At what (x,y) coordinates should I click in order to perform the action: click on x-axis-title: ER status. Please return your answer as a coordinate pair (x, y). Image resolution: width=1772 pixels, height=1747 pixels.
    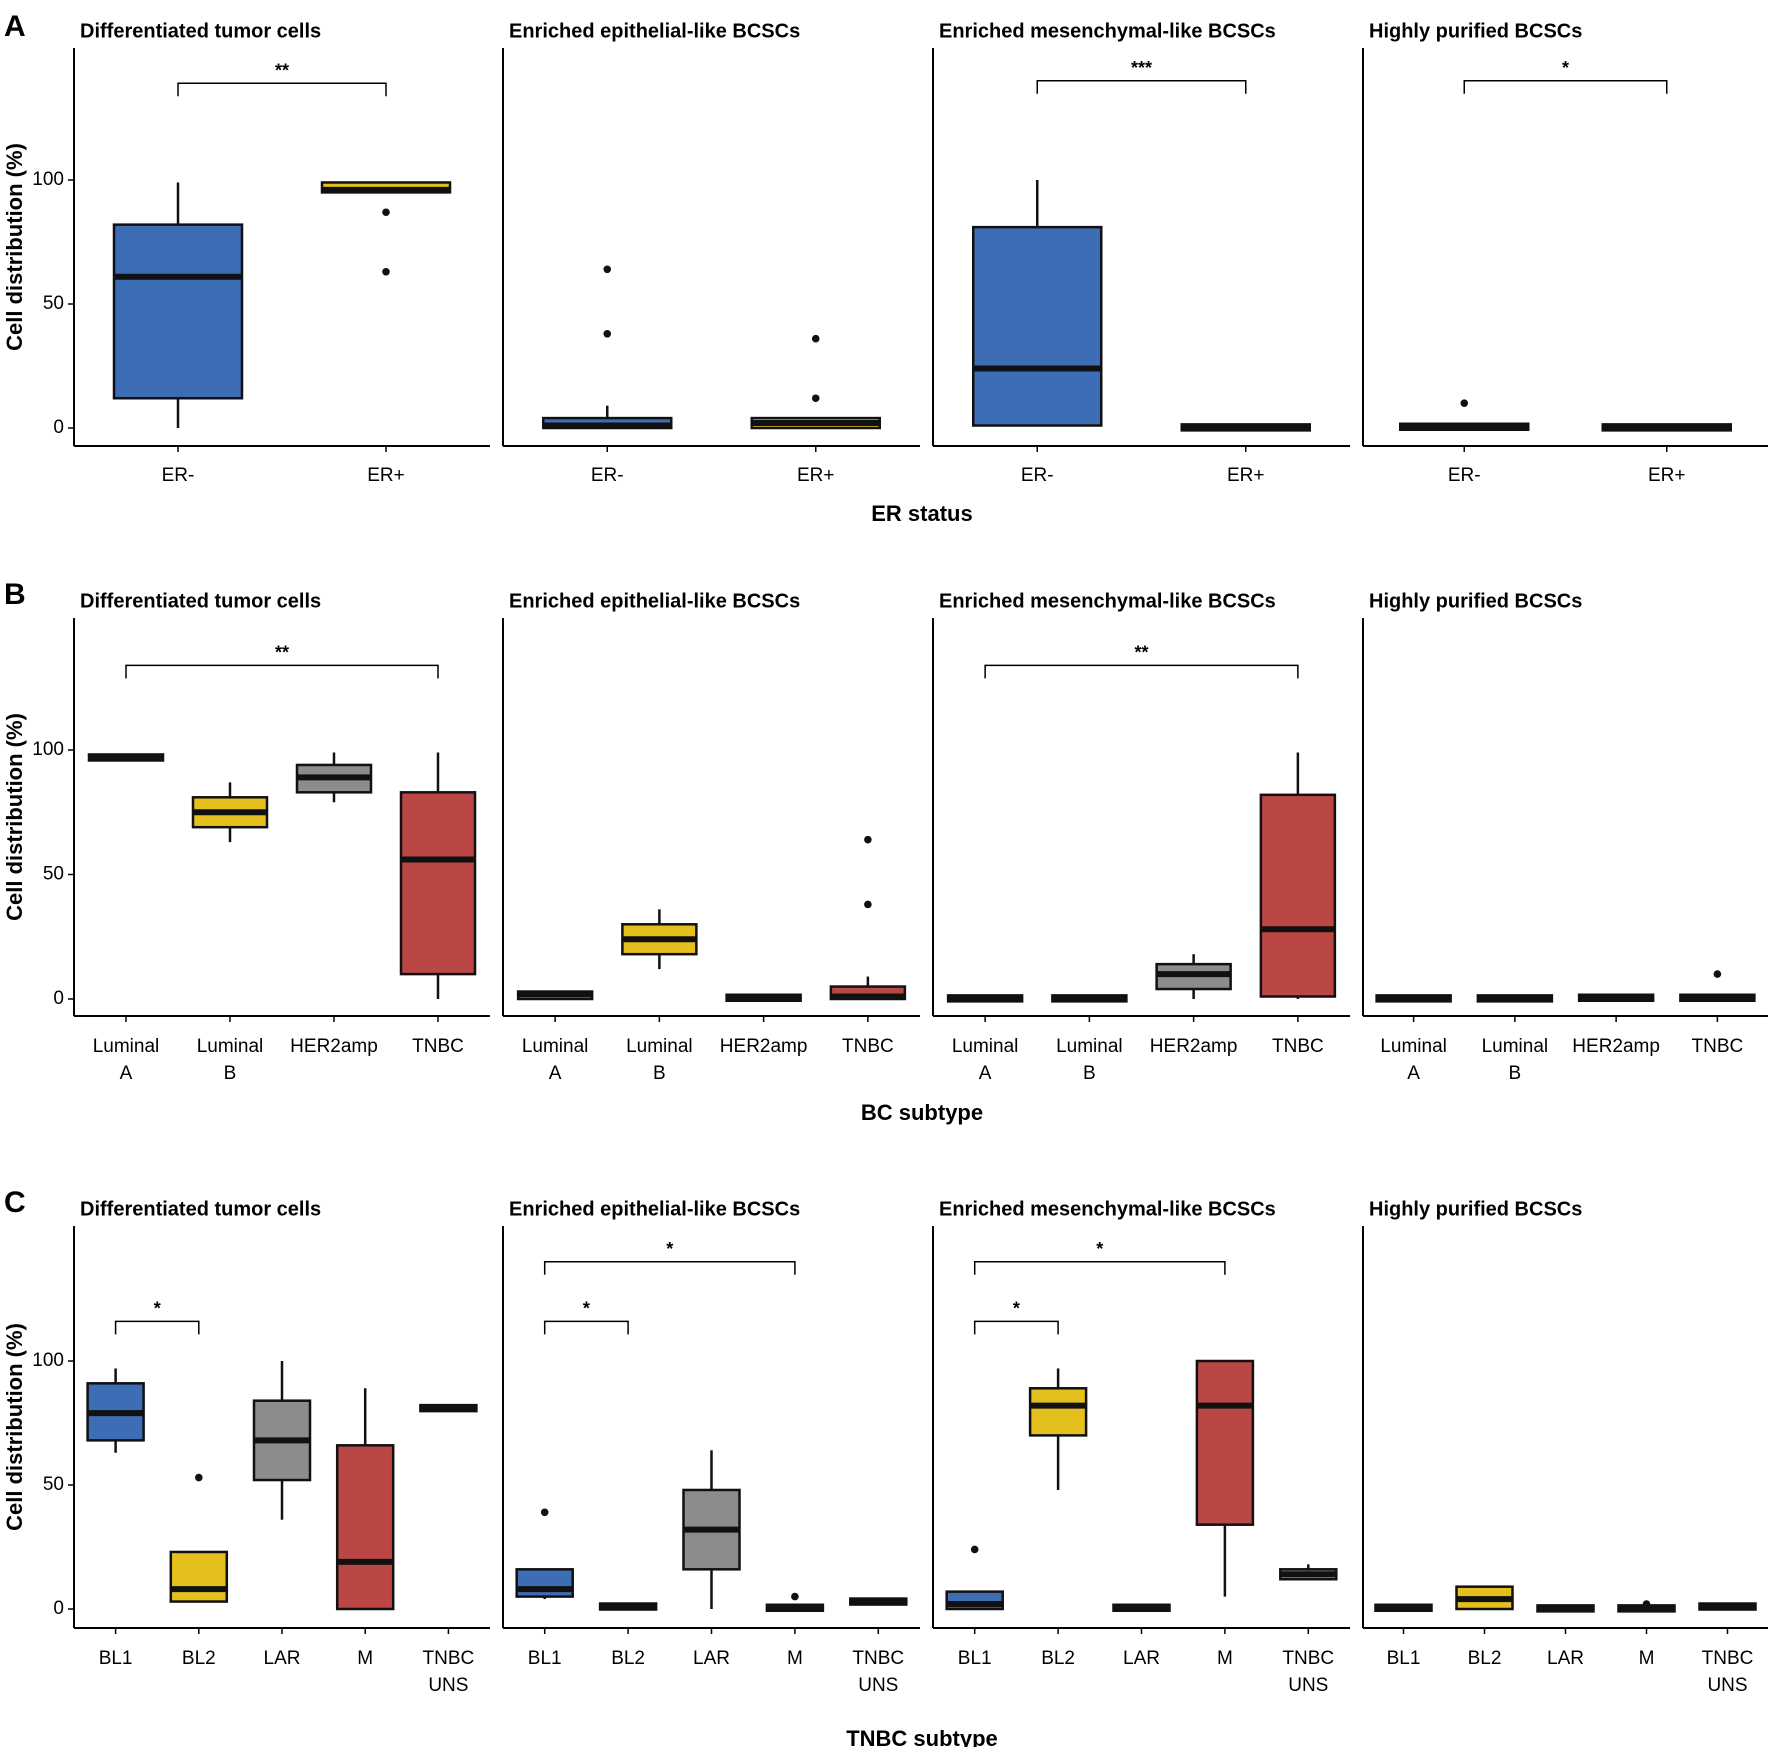
    Looking at the image, I should click on (921, 513).